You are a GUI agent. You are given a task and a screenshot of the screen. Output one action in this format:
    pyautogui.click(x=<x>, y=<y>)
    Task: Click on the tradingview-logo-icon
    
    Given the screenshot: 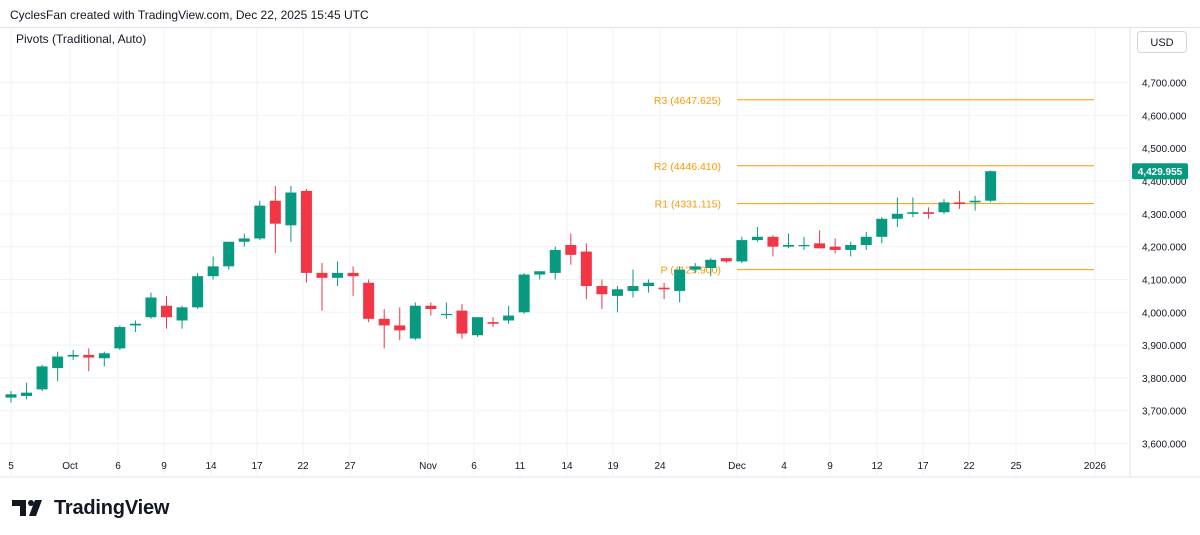 What is the action you would take?
    pyautogui.click(x=27, y=508)
    